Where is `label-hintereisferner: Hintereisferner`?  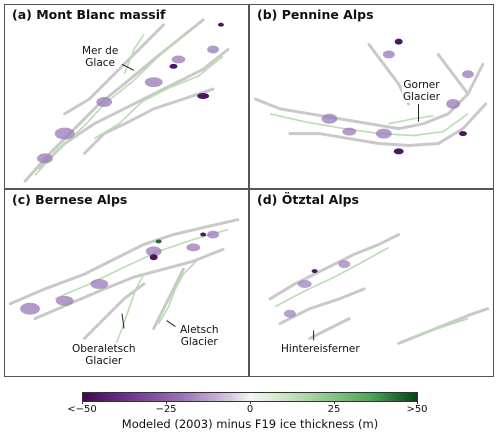 label-hintereisferner: Hintereisferner is located at coordinates (320, 349).